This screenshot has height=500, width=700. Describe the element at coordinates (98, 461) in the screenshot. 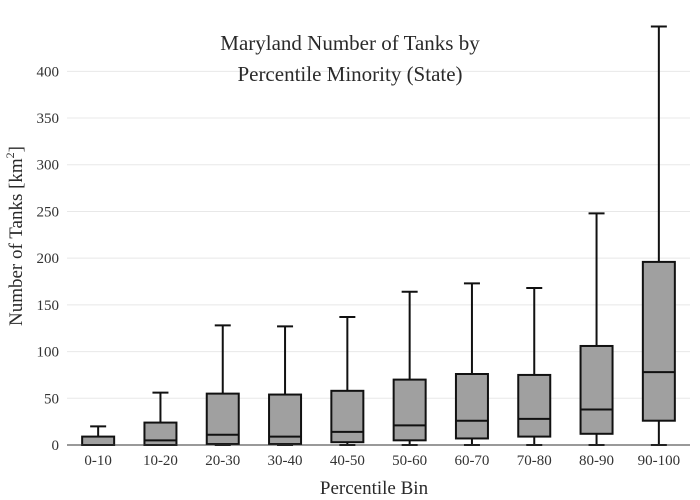

I see `x-tick-label: 0-10` at that location.